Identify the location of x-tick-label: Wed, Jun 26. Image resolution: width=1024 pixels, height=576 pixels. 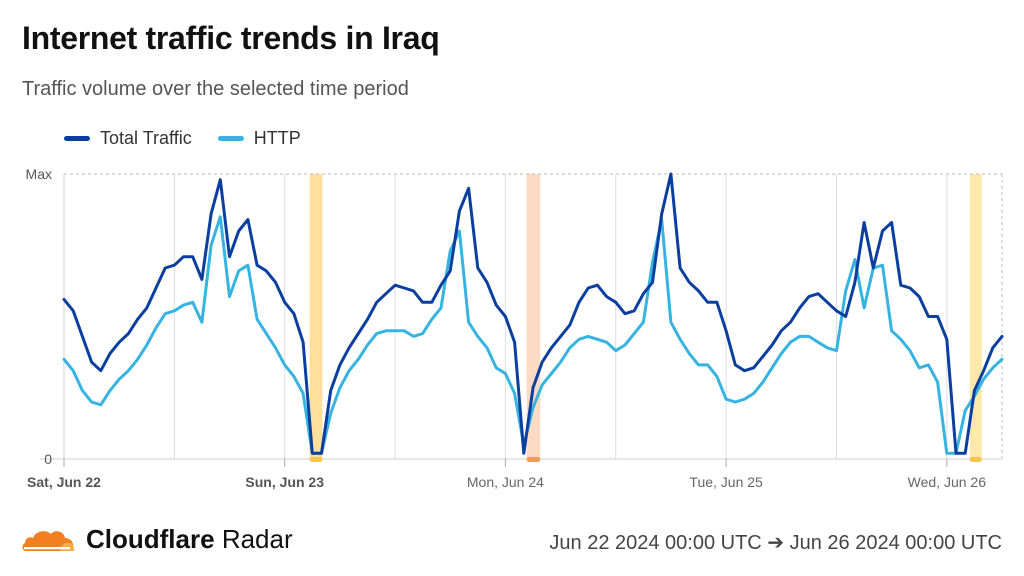
(947, 482).